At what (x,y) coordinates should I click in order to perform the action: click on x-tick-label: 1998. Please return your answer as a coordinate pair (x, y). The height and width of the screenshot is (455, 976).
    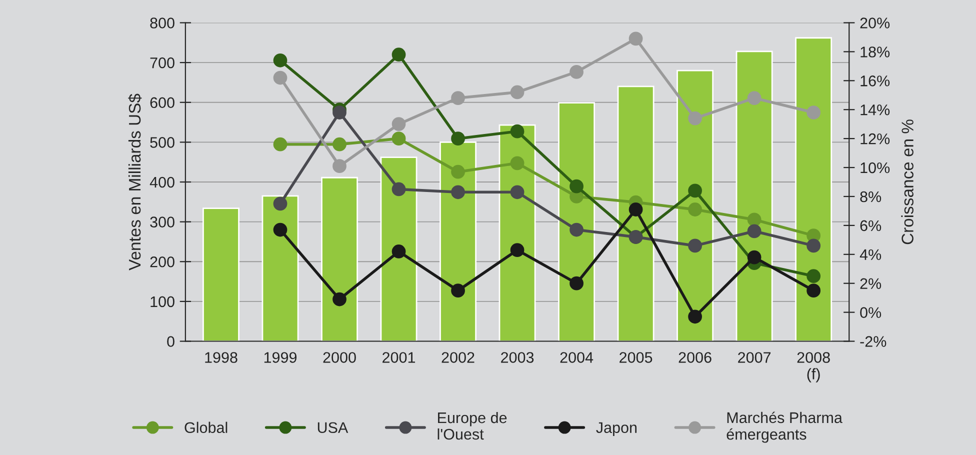
    Looking at the image, I should click on (221, 357).